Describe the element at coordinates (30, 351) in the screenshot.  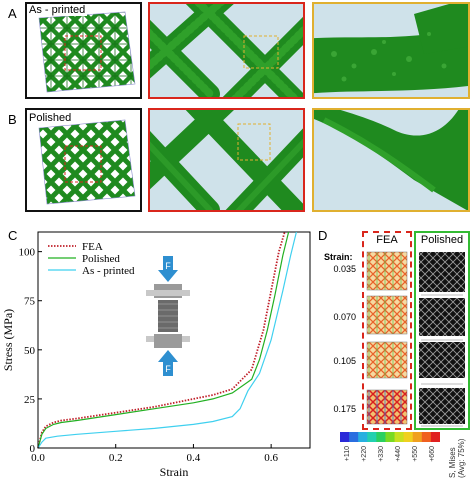
I see `y-tick-label: 50` at that location.